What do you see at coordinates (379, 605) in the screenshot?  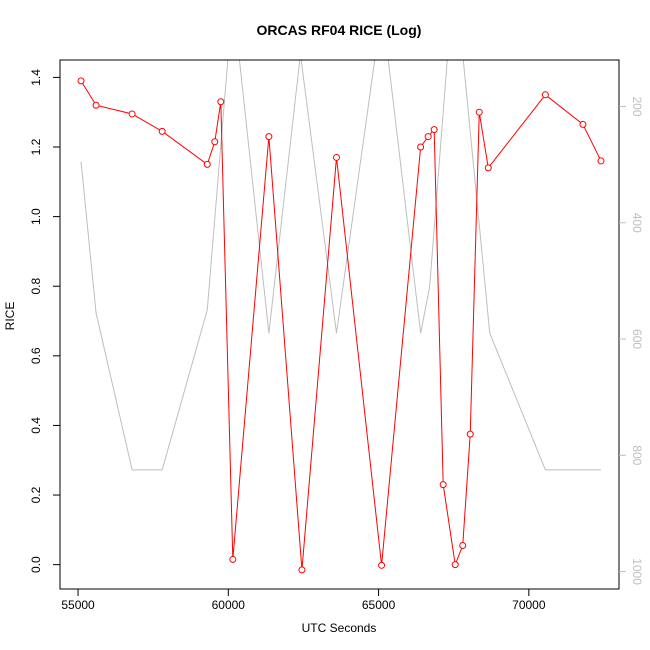 I see `x-tick-label: 65000` at bounding box center [379, 605].